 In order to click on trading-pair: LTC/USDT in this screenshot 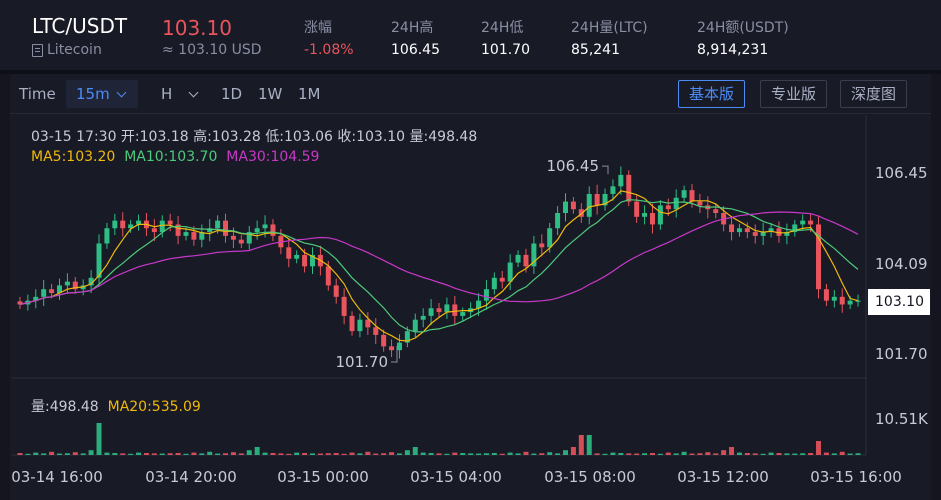, I will do `click(80, 26)`.